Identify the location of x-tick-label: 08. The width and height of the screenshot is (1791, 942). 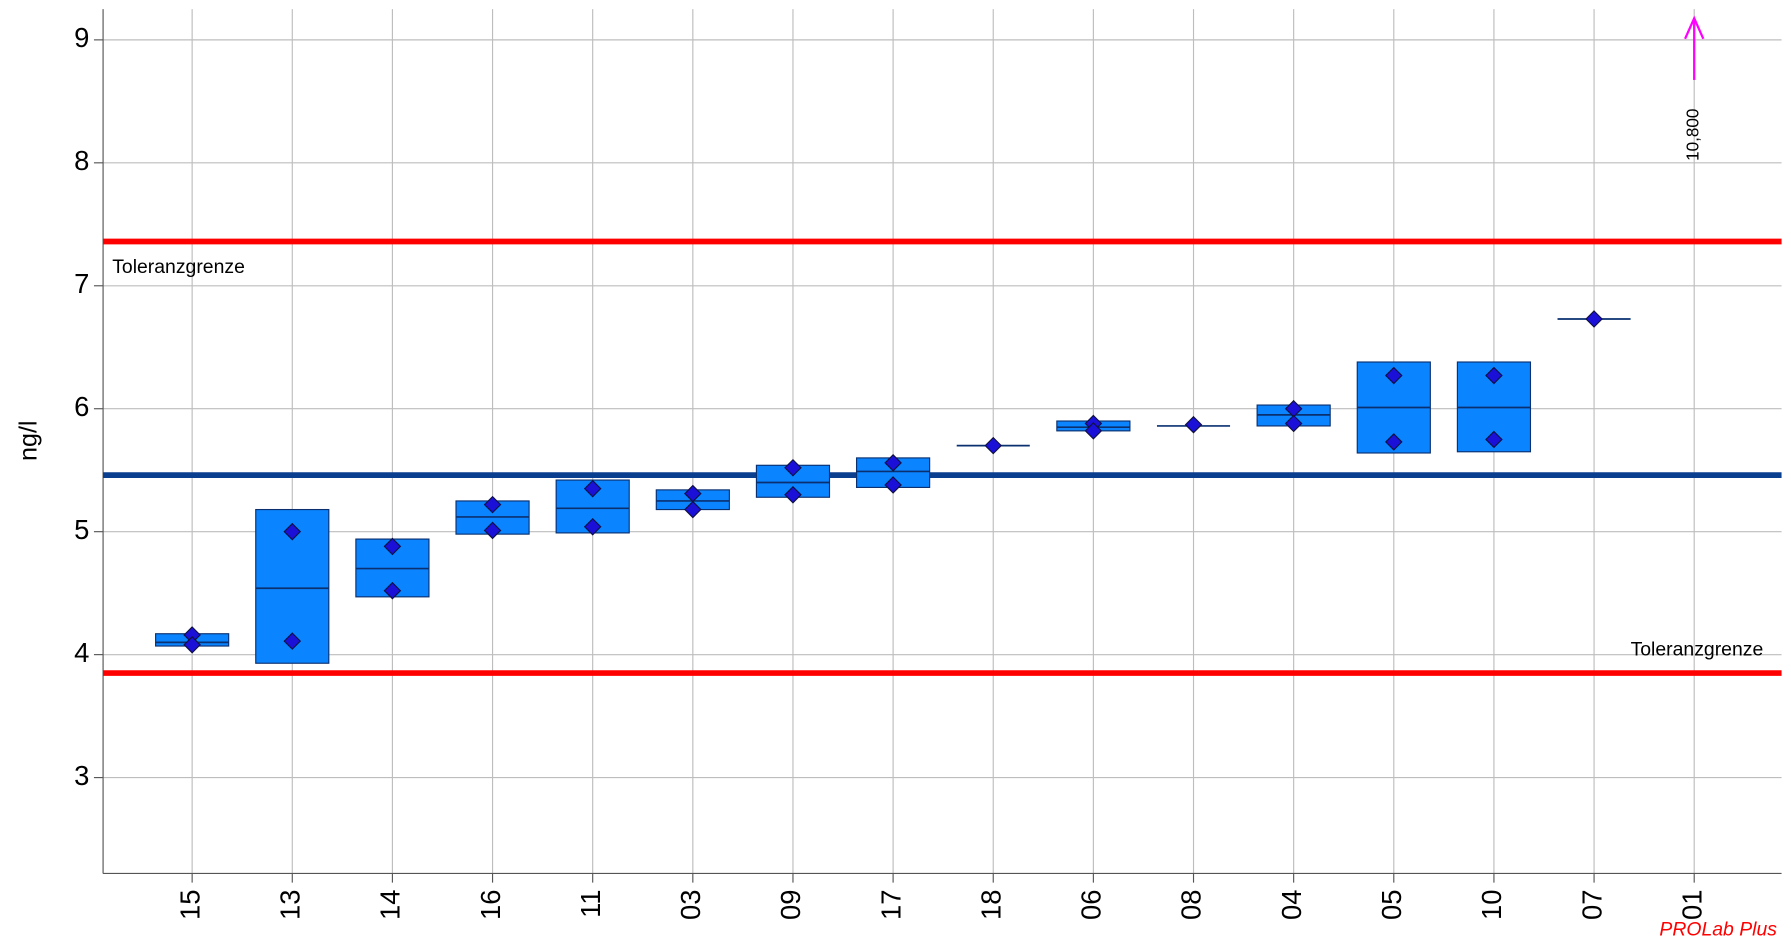
(1191, 904).